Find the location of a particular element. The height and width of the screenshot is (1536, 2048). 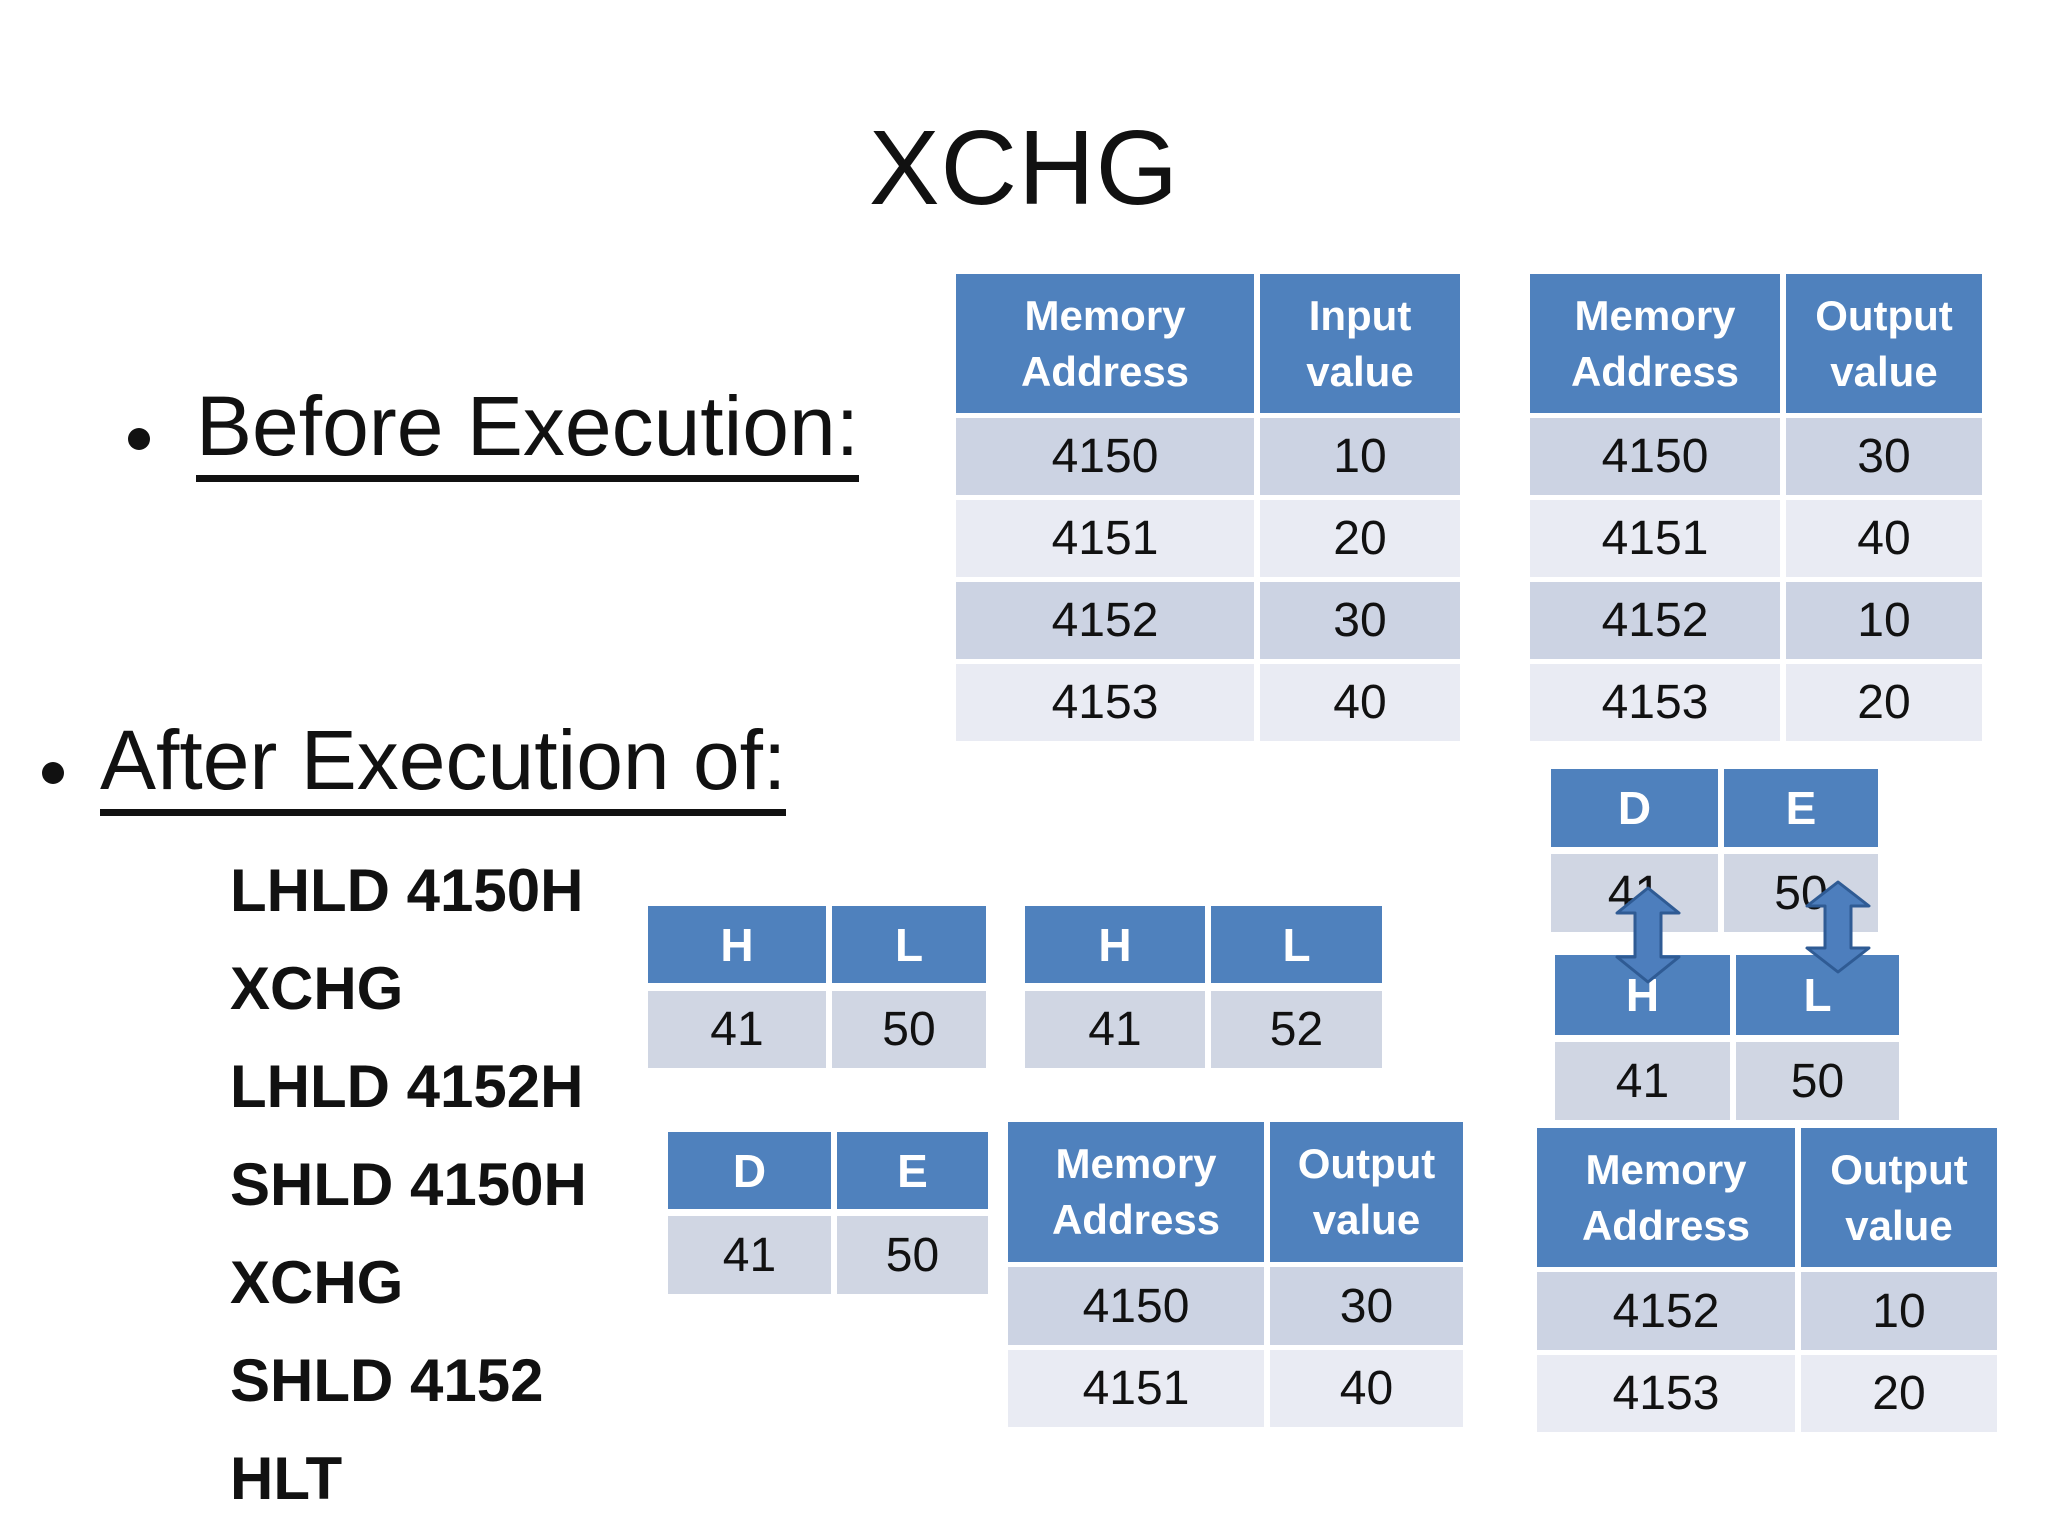

code-line: HLT is located at coordinates (286, 1478).